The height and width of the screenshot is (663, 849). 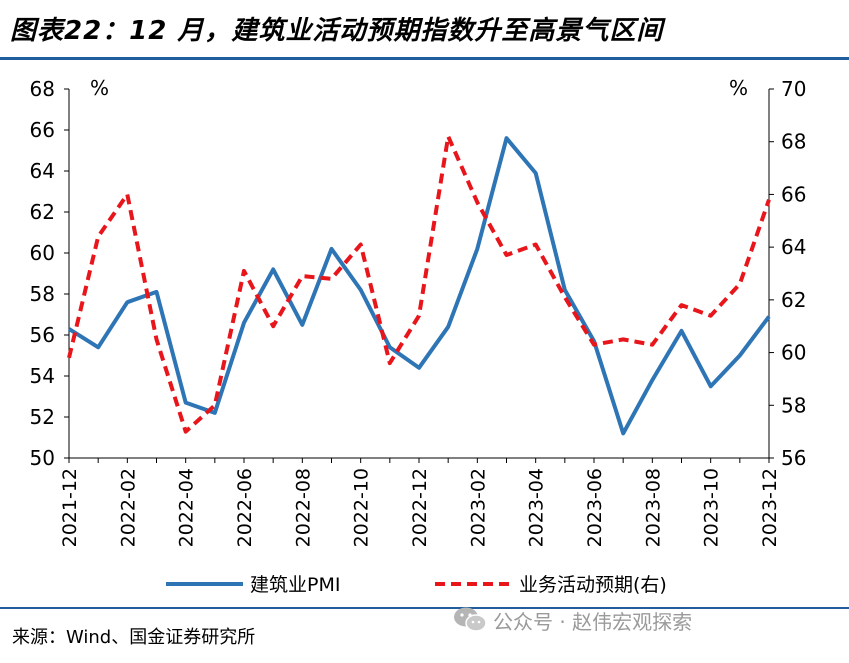 What do you see at coordinates (793, 300) in the screenshot?
I see `y-right-tick-label: 62` at bounding box center [793, 300].